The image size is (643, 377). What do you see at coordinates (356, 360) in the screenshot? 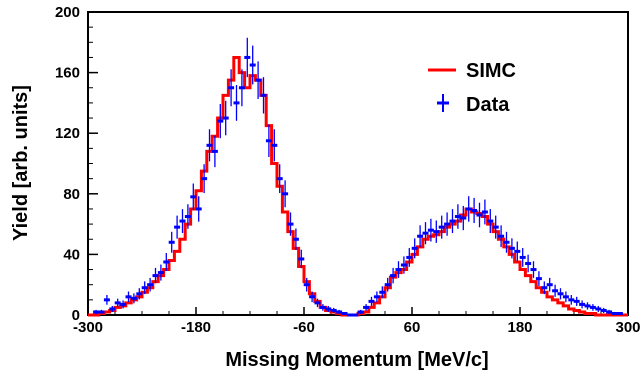
I see `x-axis-title: Missing Momentum [MeV/c]` at bounding box center [356, 360].